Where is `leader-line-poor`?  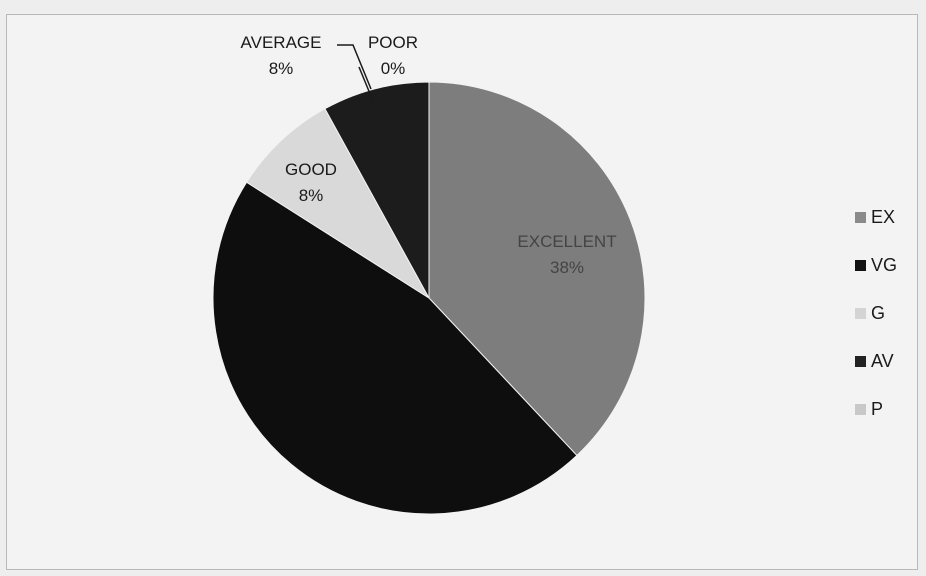 leader-line-poor is located at coordinates (366, 84).